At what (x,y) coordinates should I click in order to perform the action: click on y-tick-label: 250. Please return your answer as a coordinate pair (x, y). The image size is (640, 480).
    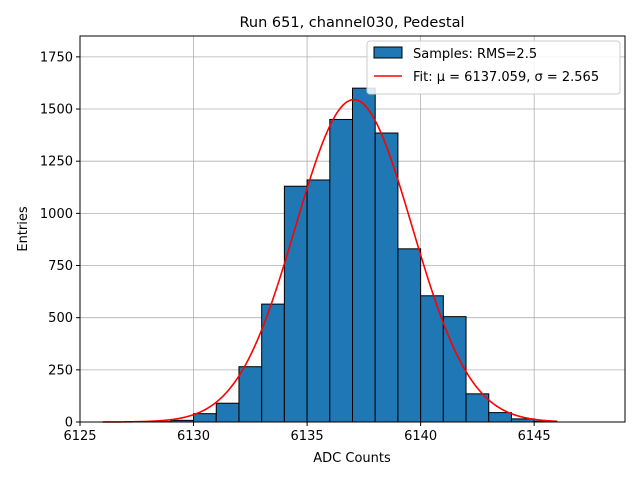
    Looking at the image, I should click on (60, 370).